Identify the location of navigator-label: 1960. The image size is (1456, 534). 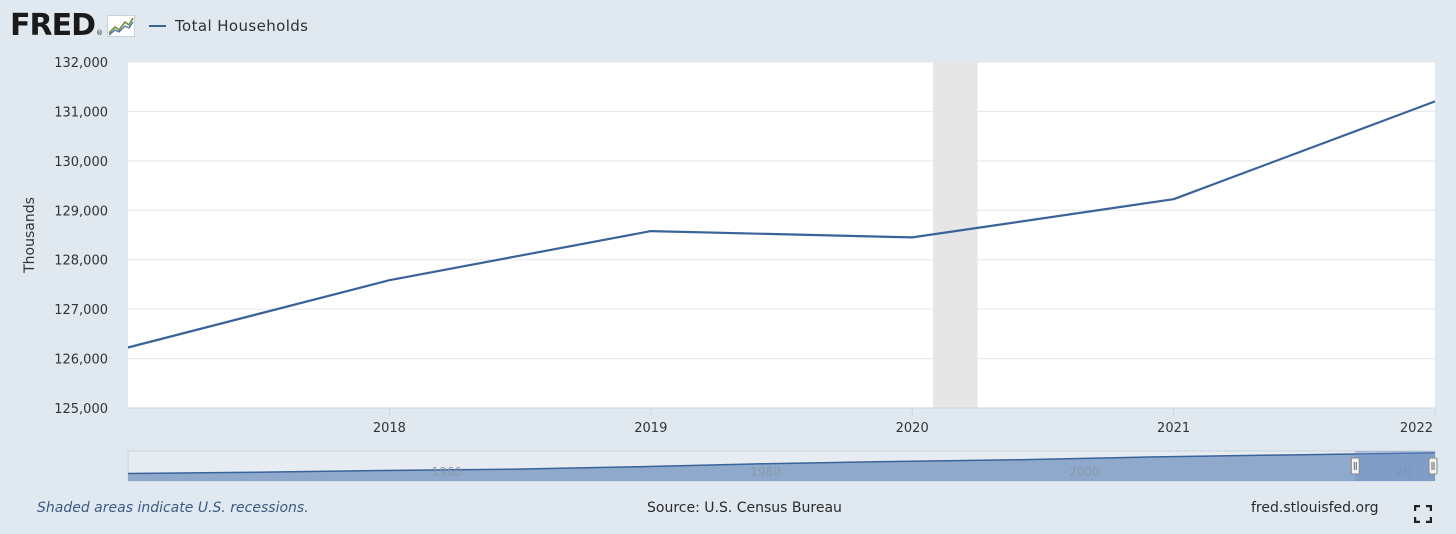
(447, 472).